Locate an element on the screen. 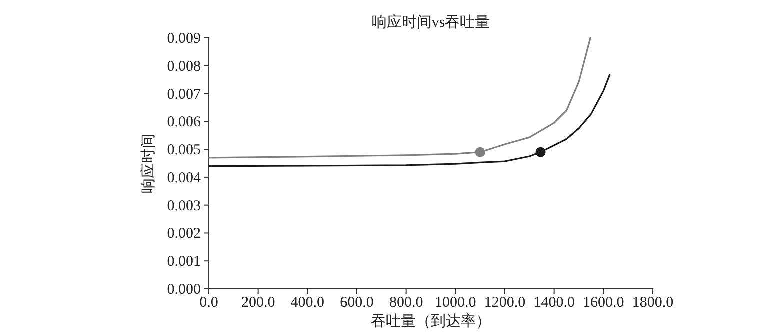  x-tick-label: 200.0 is located at coordinates (258, 303).